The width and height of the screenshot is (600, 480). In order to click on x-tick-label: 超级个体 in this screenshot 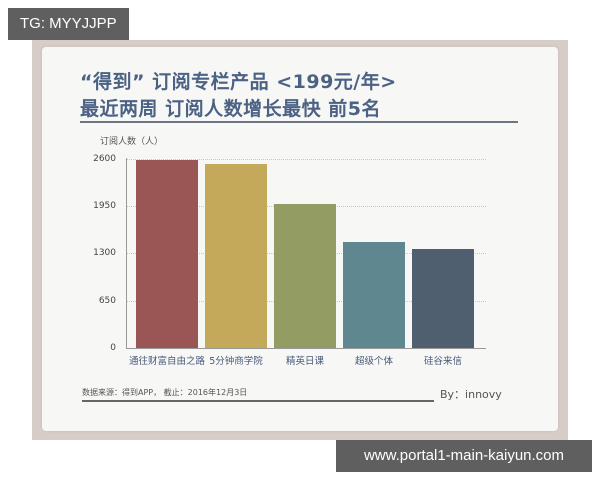, I will do `click(373, 361)`.